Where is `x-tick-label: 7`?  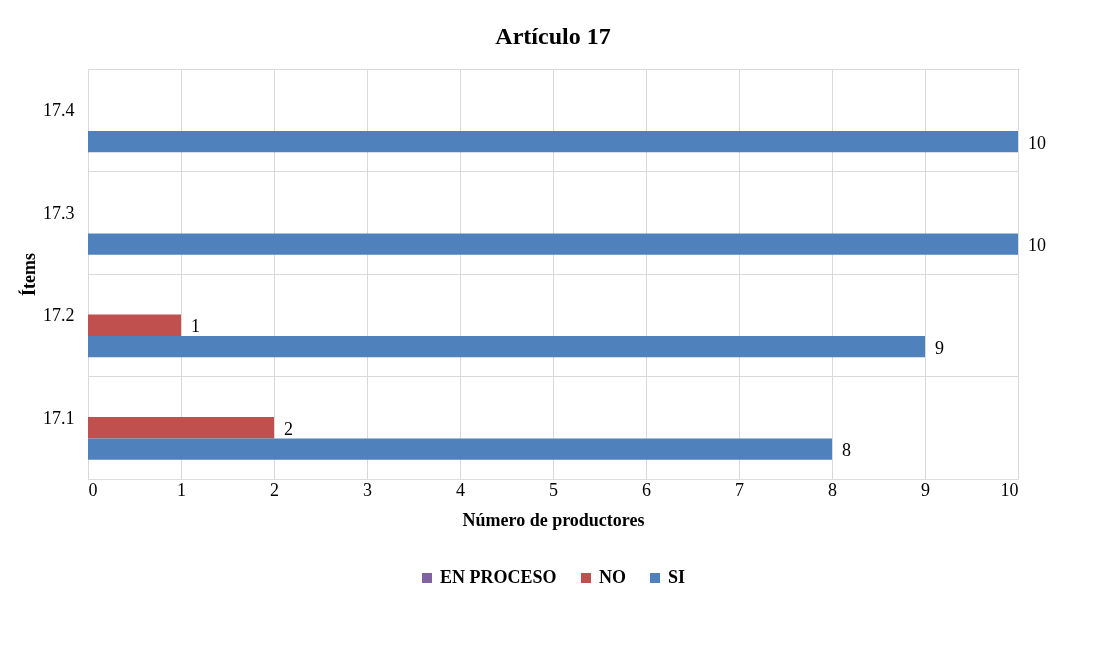 x-tick-label: 7 is located at coordinates (739, 489).